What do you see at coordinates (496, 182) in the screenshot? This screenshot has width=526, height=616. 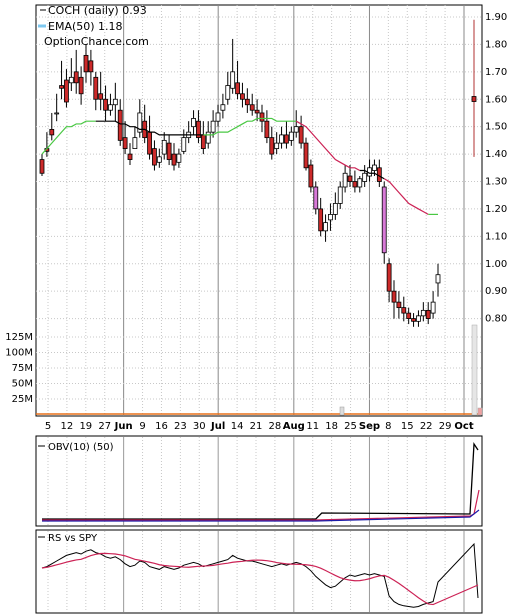 I see `price-tick-label: 1.30` at bounding box center [496, 182].